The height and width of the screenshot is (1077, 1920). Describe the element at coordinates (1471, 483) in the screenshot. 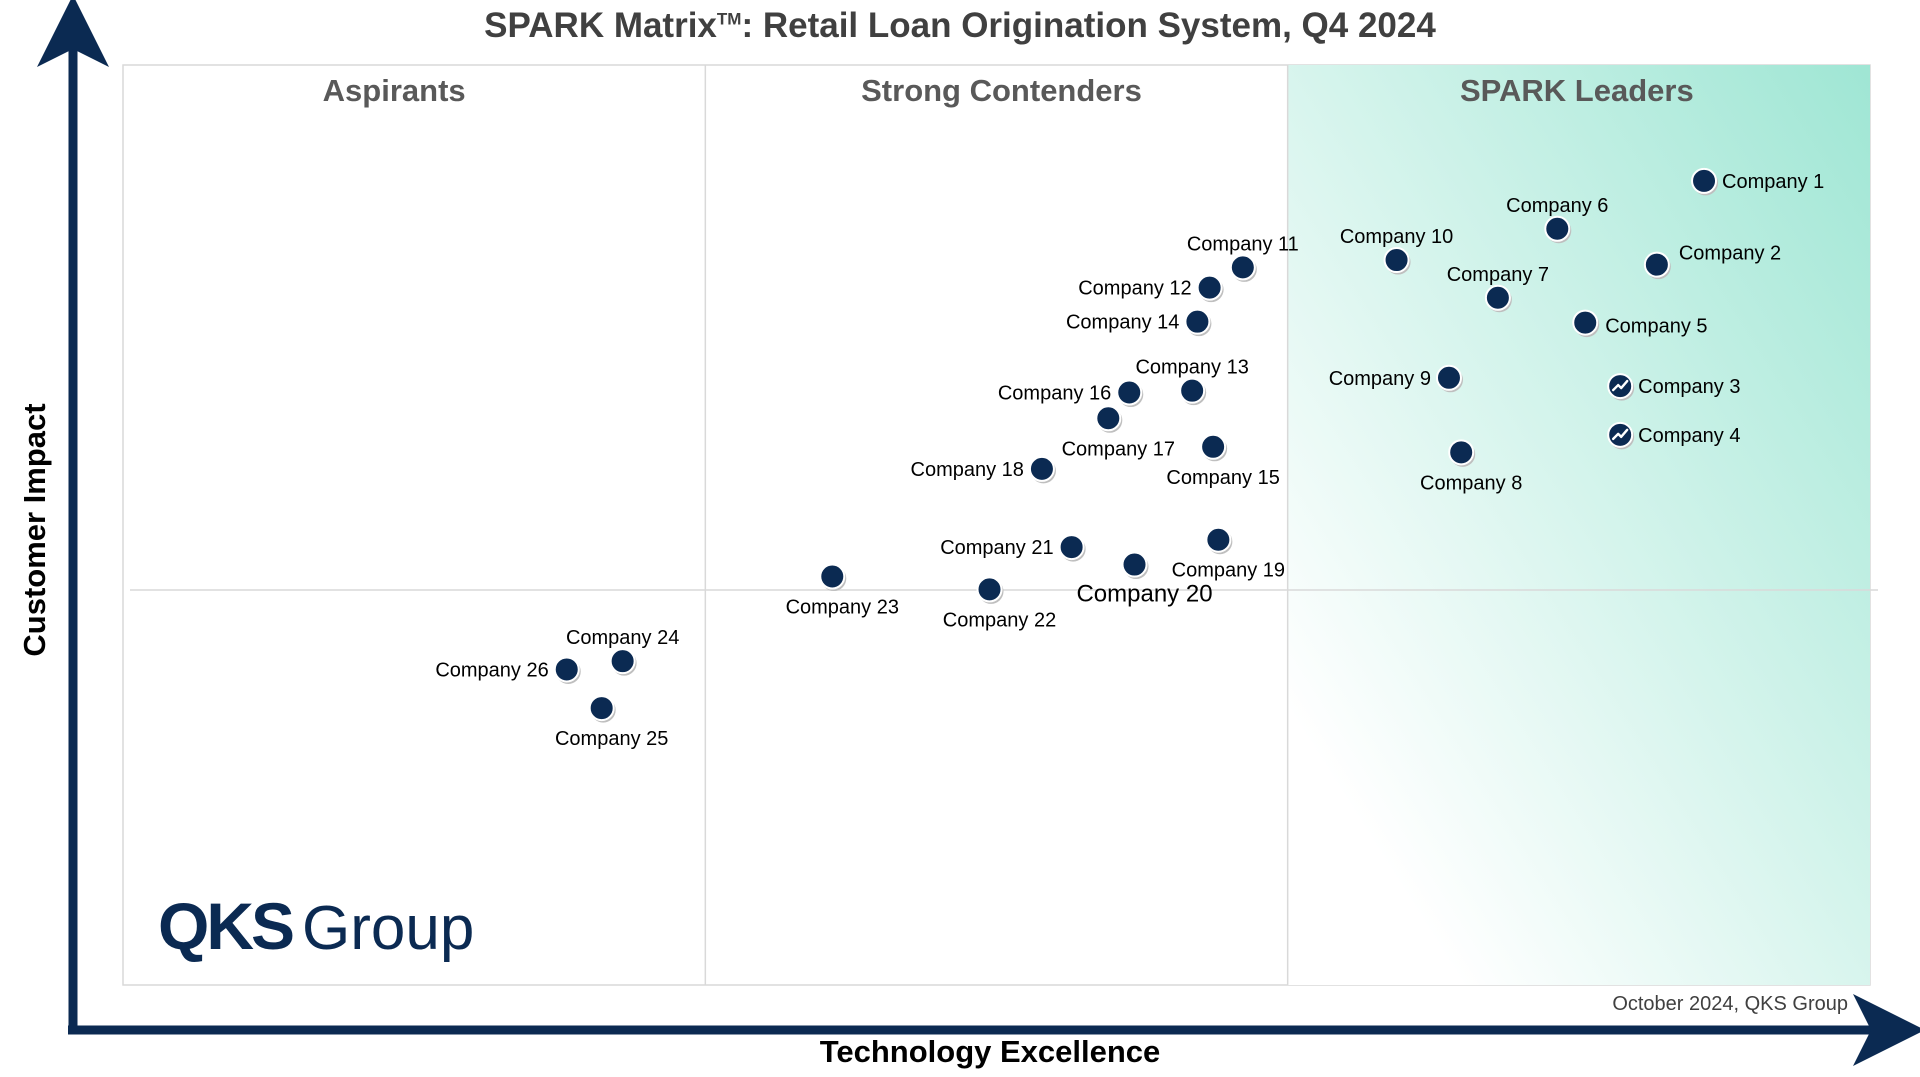

I see `data-label: Company 8` at that location.